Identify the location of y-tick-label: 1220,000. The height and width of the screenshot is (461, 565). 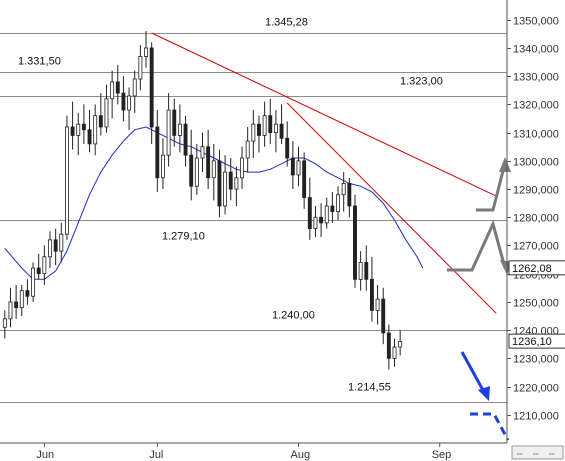
(536, 389).